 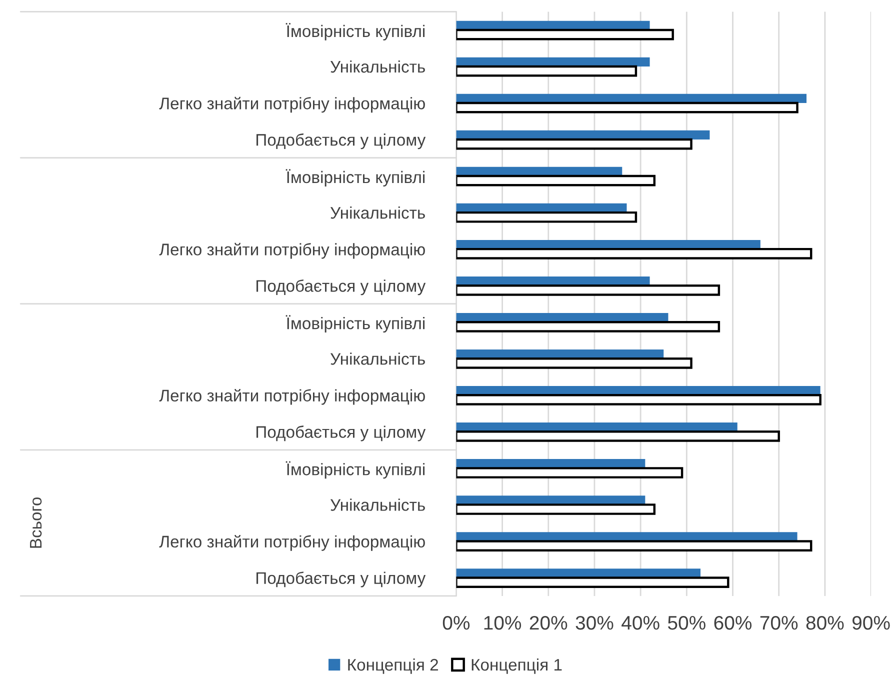 What do you see at coordinates (456, 623) in the screenshot?
I see `x-tick-label: 0%` at bounding box center [456, 623].